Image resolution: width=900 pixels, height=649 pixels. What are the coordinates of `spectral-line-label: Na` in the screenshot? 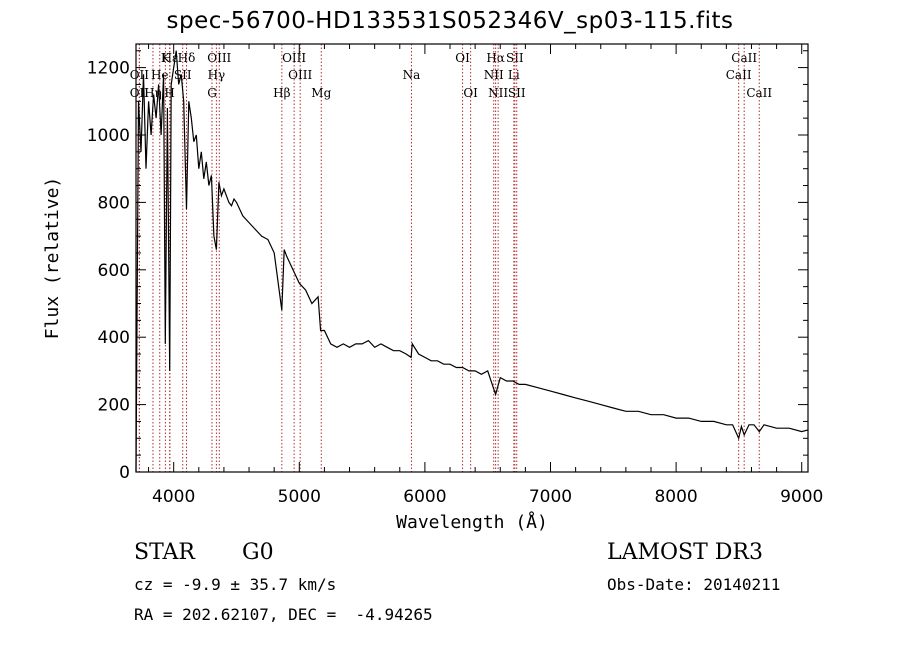 It's located at (412, 75).